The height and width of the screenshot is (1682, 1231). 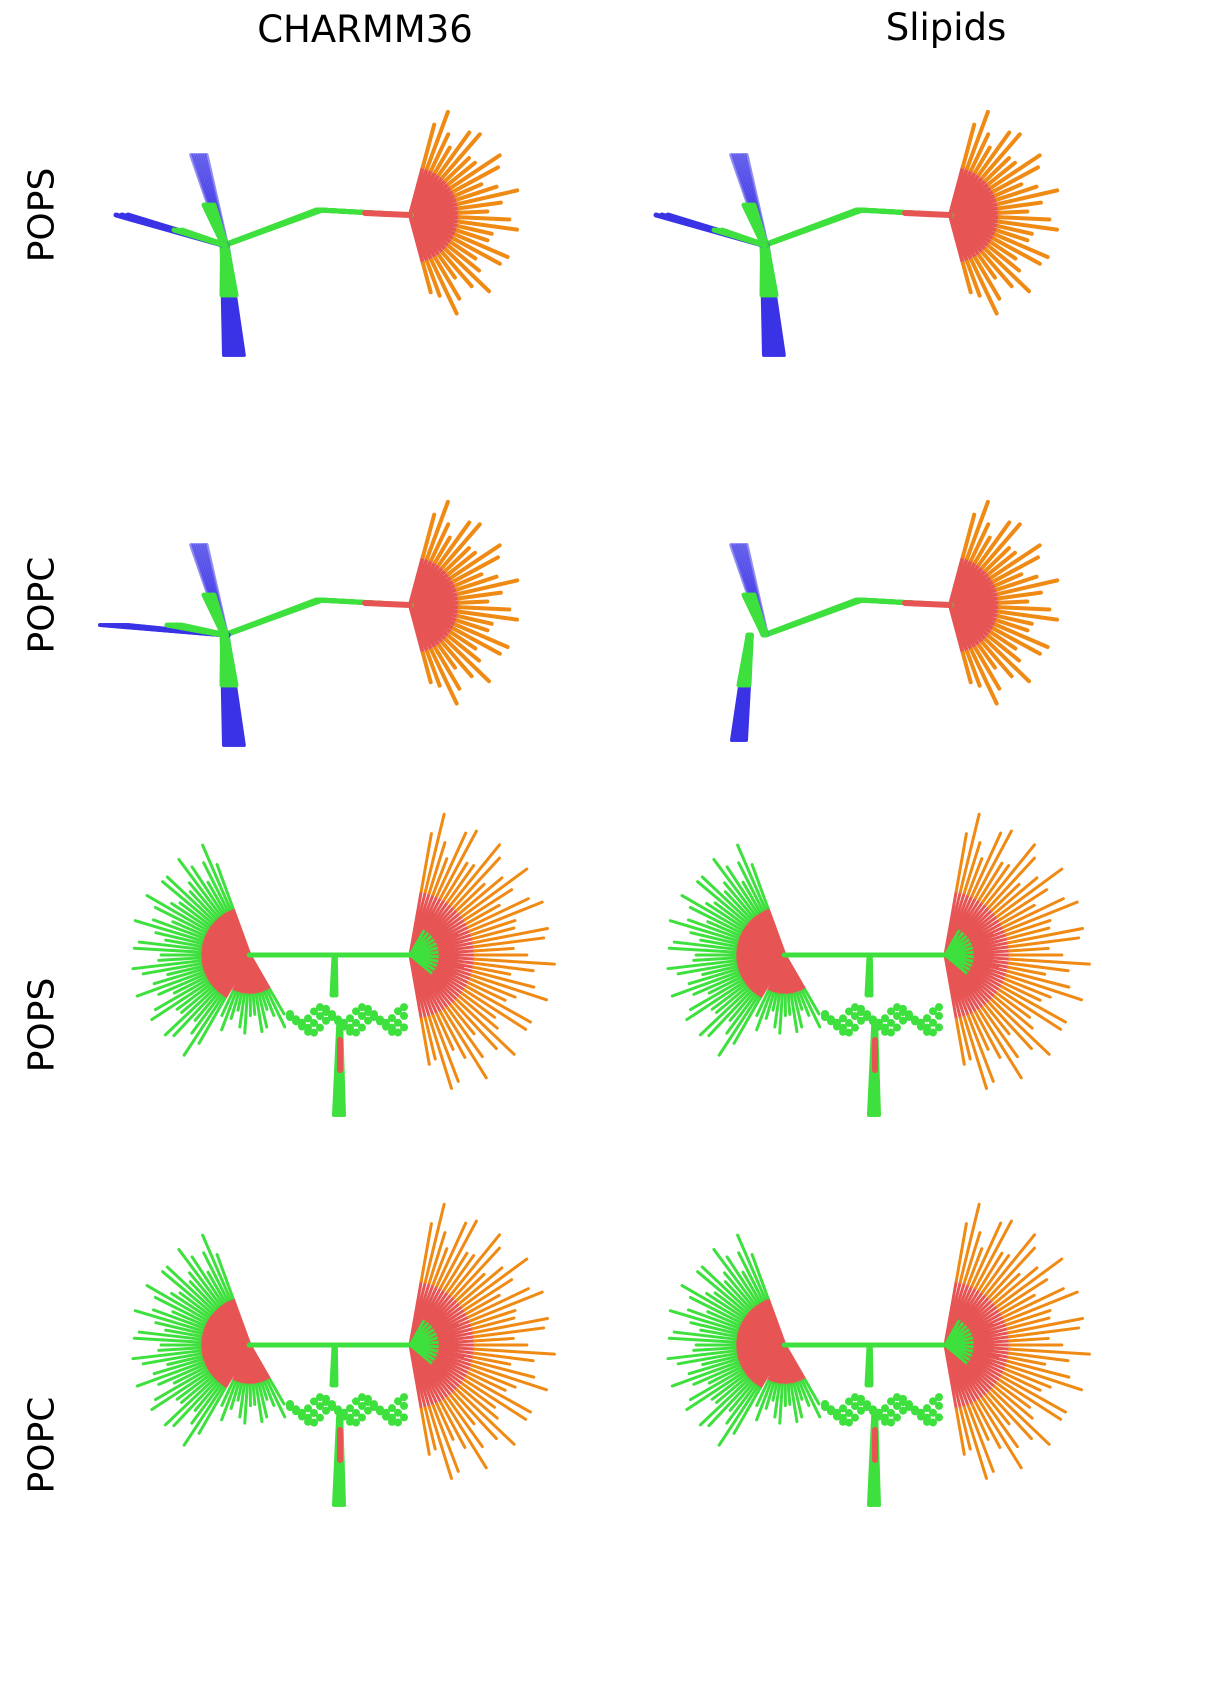 I want to click on panel-slipids-popc-small, so click(x=894, y=620).